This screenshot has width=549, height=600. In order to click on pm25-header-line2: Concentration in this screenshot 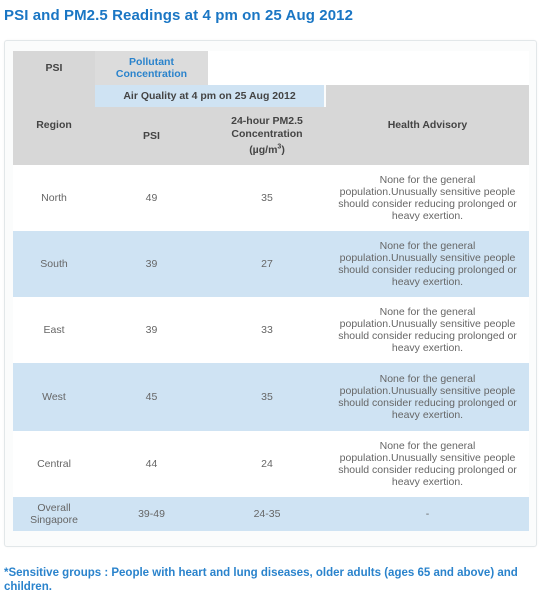, I will do `click(267, 133)`.